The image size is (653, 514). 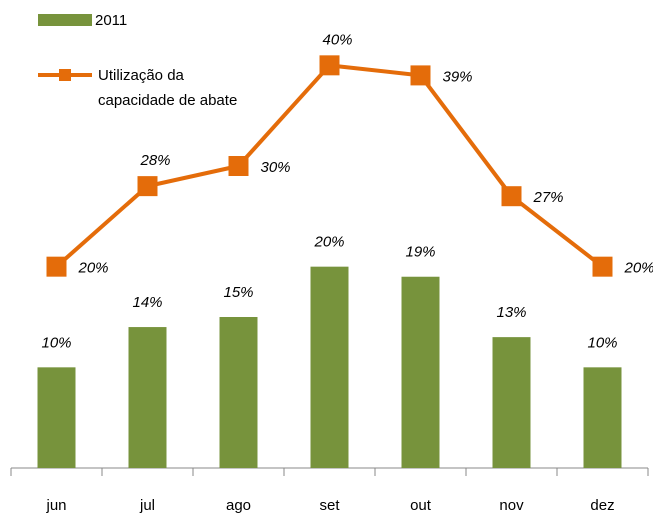 I want to click on data-label: 40%, so click(x=337, y=39).